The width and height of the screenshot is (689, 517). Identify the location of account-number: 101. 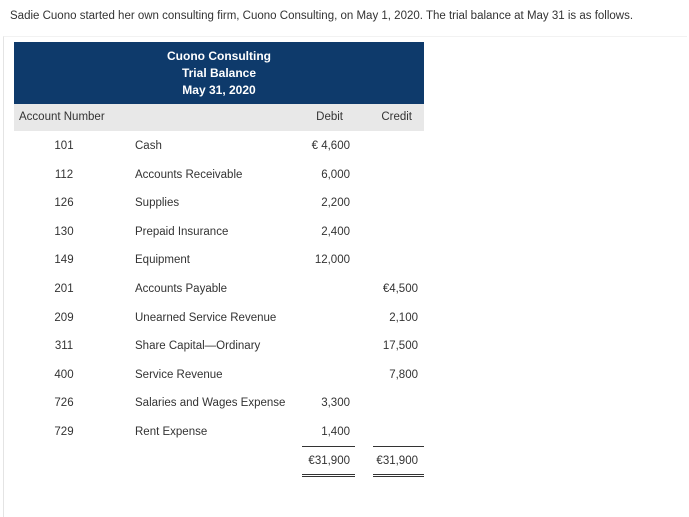
(64, 146).